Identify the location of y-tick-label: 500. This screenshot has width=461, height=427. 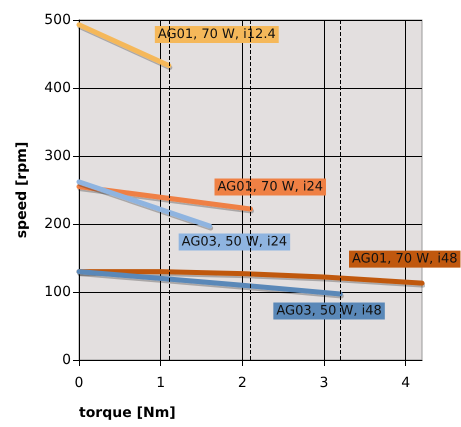
(57, 20).